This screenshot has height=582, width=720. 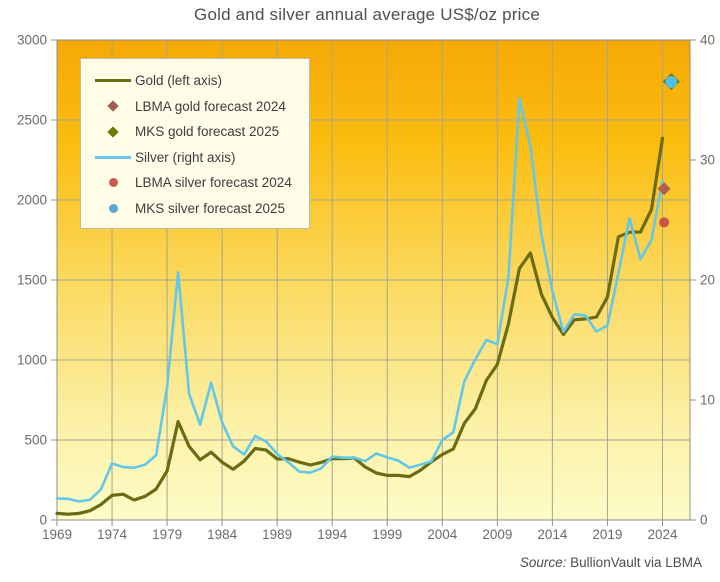 What do you see at coordinates (662, 534) in the screenshot?
I see `x-tick-label: 2024` at bounding box center [662, 534].